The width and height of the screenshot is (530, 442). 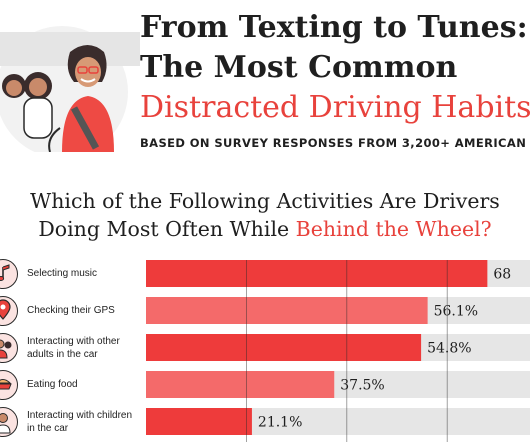 I want to click on title-line-2: The Most Common, so click(x=299, y=67).